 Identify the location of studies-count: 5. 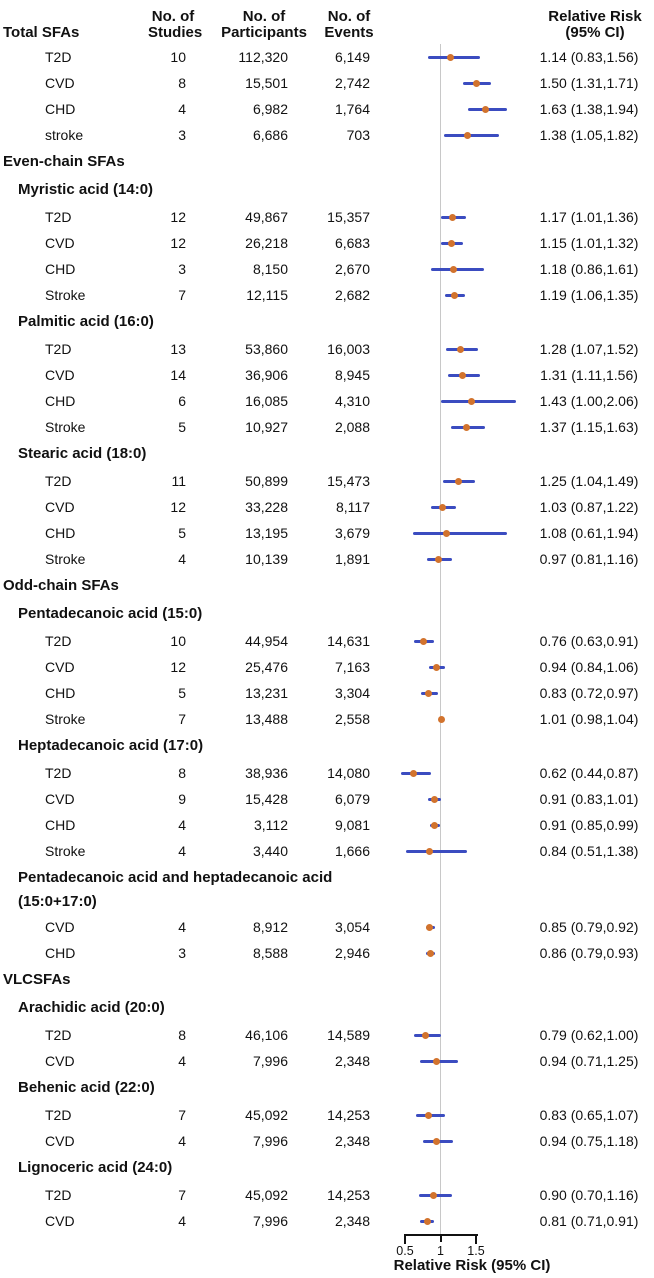
(182, 533).